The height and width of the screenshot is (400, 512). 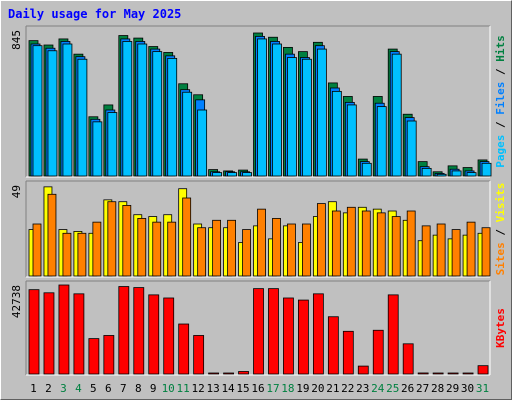 What do you see at coordinates (272, 388) in the screenshot?
I see `x-tick-label-17: 17` at bounding box center [272, 388].